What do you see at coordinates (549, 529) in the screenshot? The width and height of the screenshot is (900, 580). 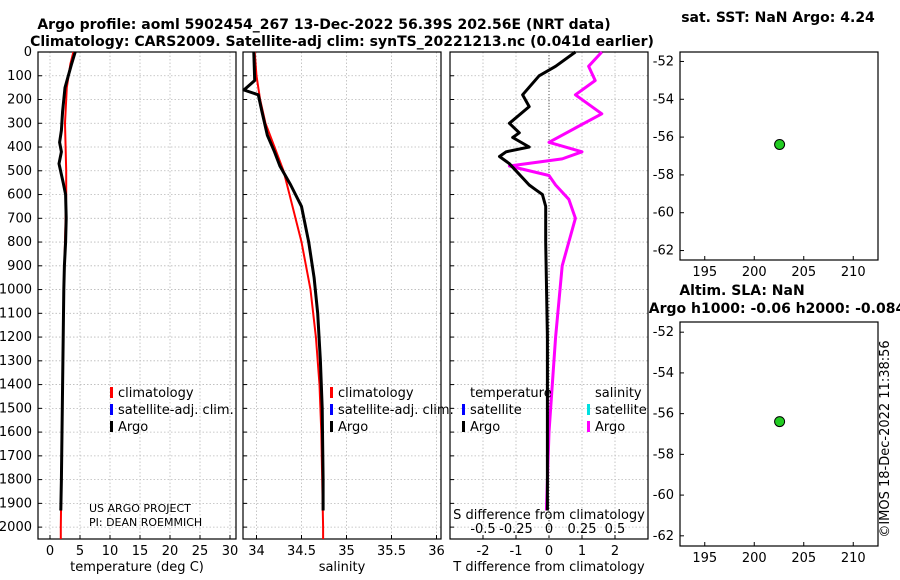 I see `s-diff-tick-label: 0` at bounding box center [549, 529].